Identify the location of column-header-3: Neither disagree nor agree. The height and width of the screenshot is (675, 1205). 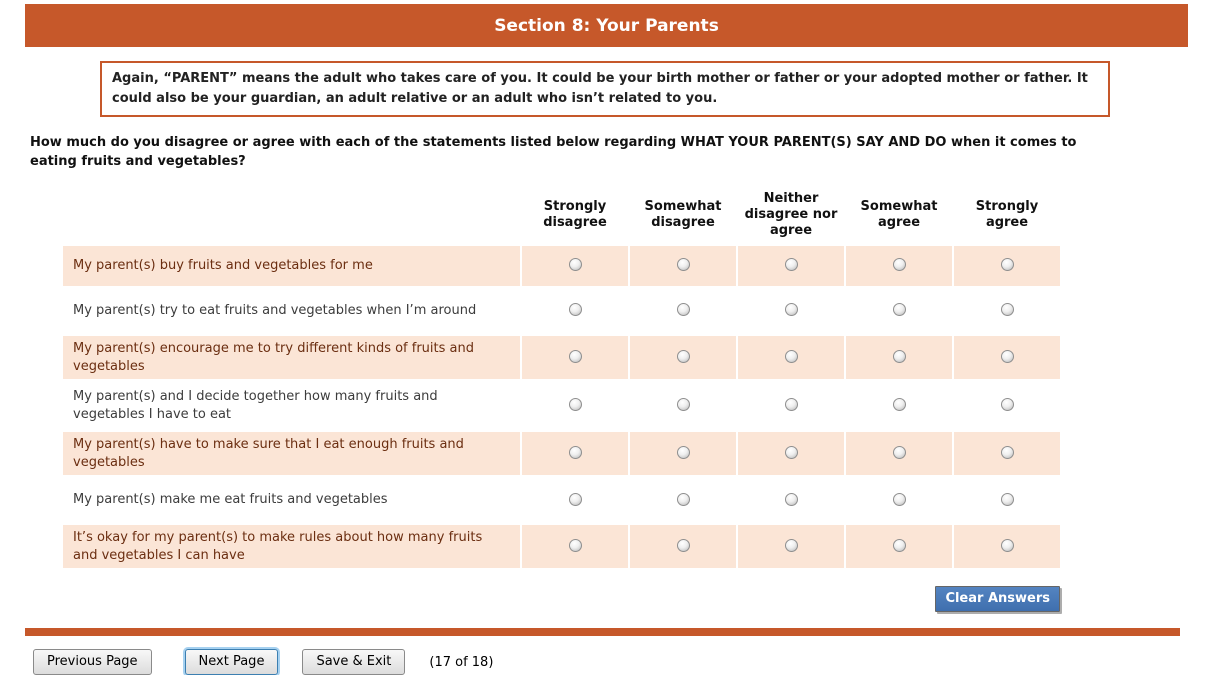
(791, 214).